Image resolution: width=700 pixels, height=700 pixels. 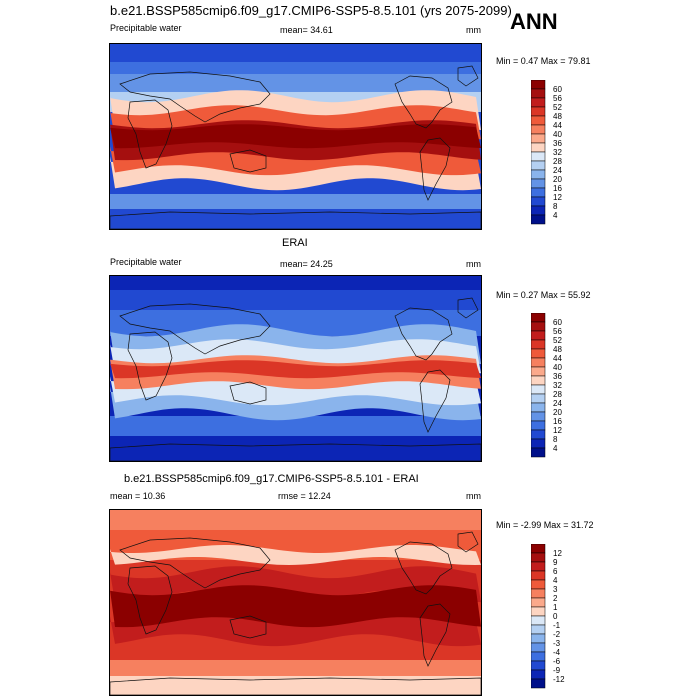 What do you see at coordinates (543, 61) in the screenshot?
I see `panel1-minmax-label: Min = 0.47 Max = 79.81` at bounding box center [543, 61].